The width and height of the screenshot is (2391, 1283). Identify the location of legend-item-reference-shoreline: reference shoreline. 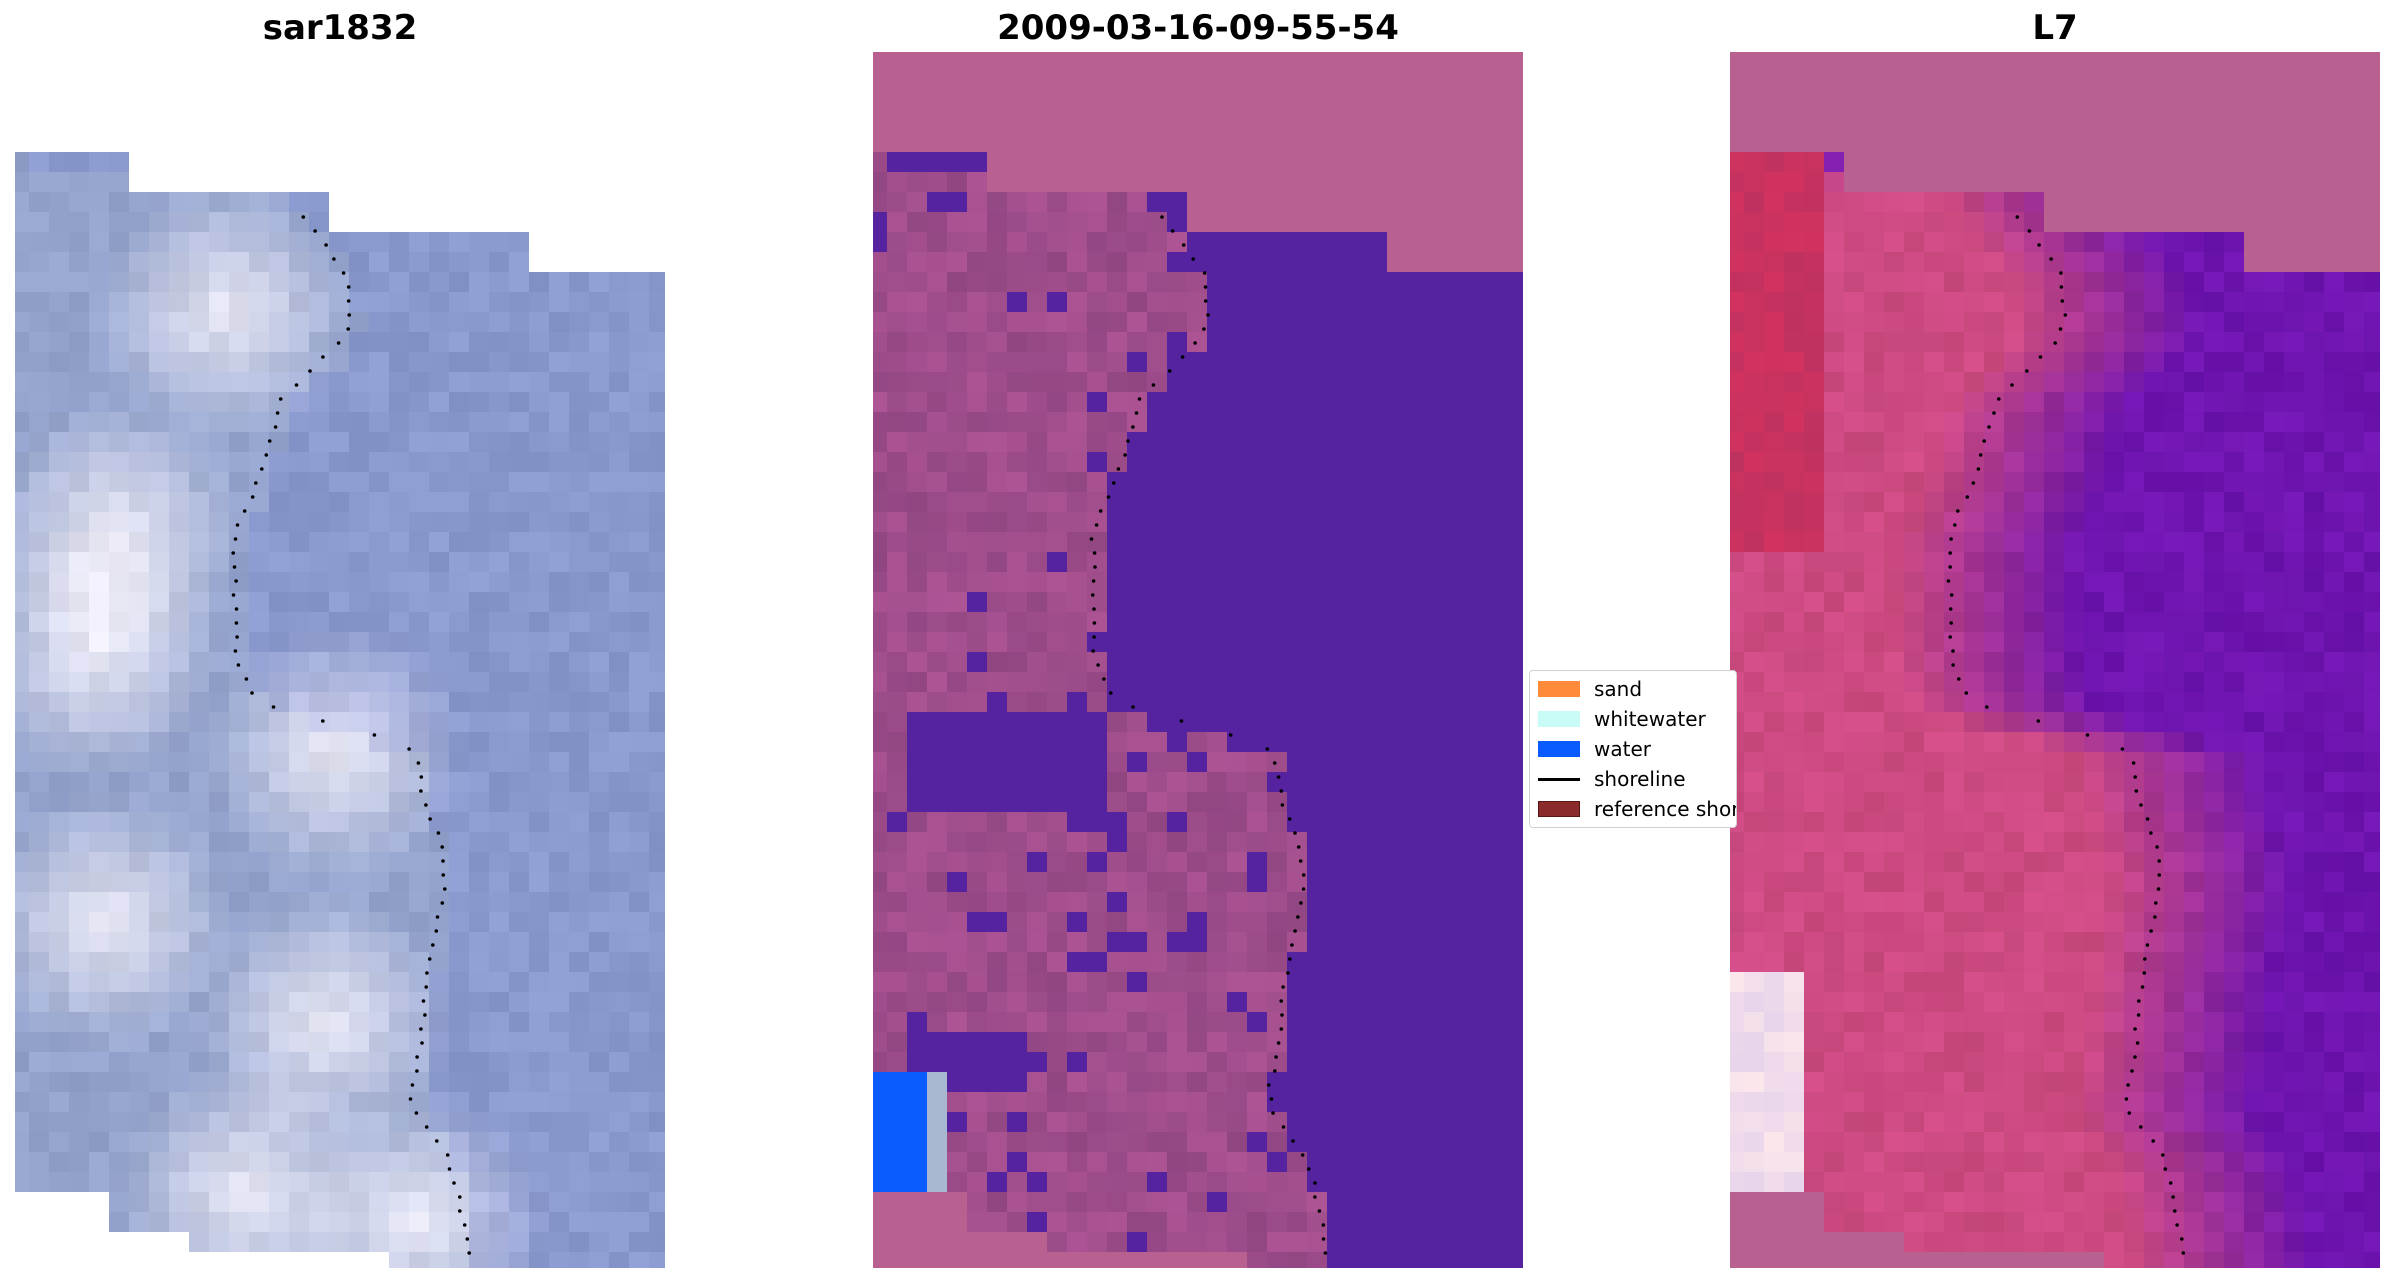
(1637, 809).